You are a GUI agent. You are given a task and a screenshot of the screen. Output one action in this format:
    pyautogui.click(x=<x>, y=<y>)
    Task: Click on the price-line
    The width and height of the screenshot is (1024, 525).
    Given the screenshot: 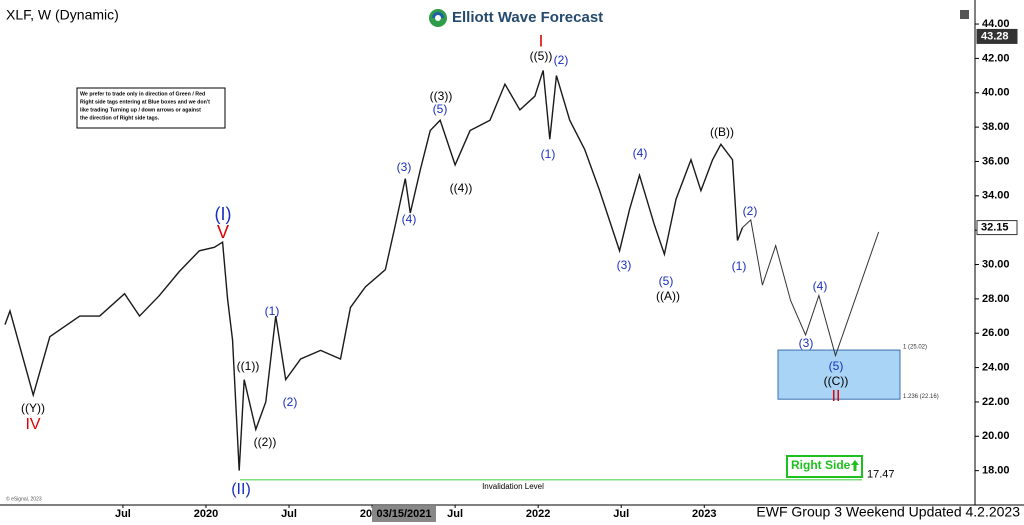 What is the action you would take?
    pyautogui.click(x=811, y=288)
    